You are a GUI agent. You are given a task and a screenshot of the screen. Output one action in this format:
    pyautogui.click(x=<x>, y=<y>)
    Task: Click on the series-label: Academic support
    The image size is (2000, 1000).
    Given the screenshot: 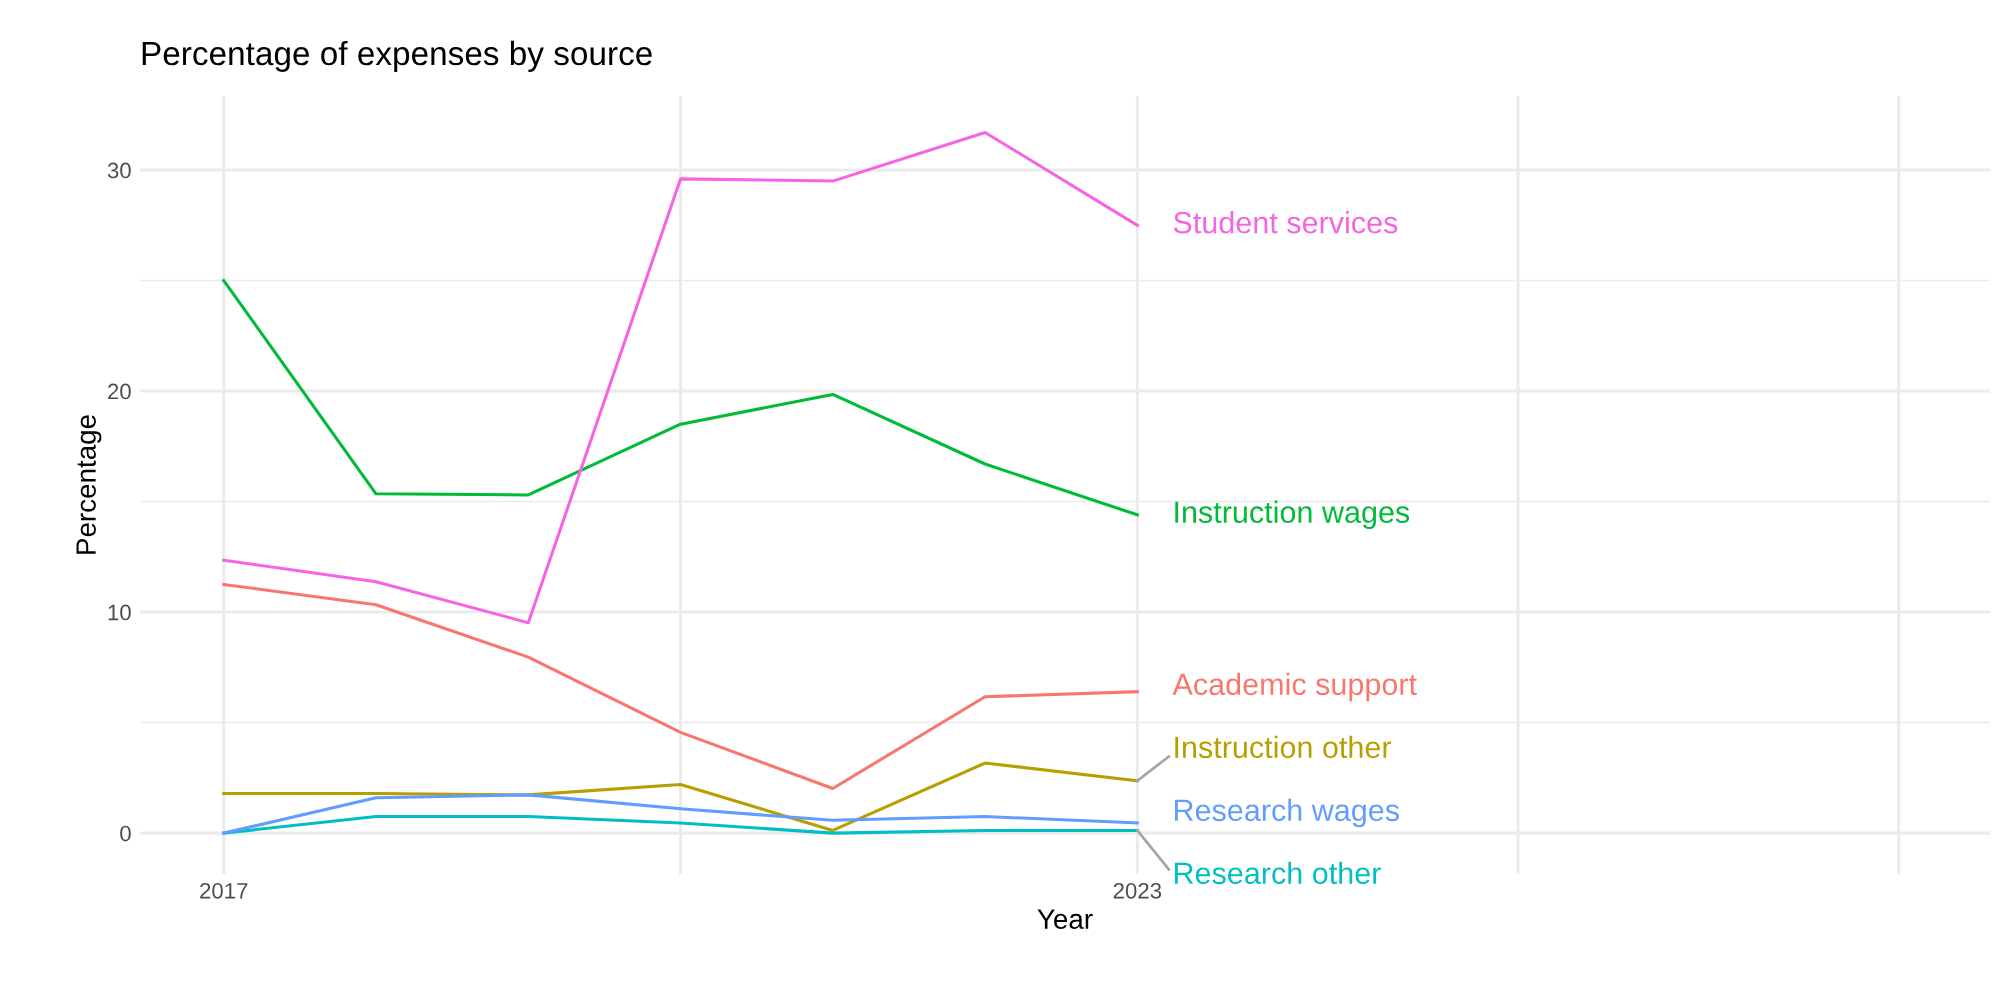 What is the action you would take?
    pyautogui.click(x=1294, y=687)
    